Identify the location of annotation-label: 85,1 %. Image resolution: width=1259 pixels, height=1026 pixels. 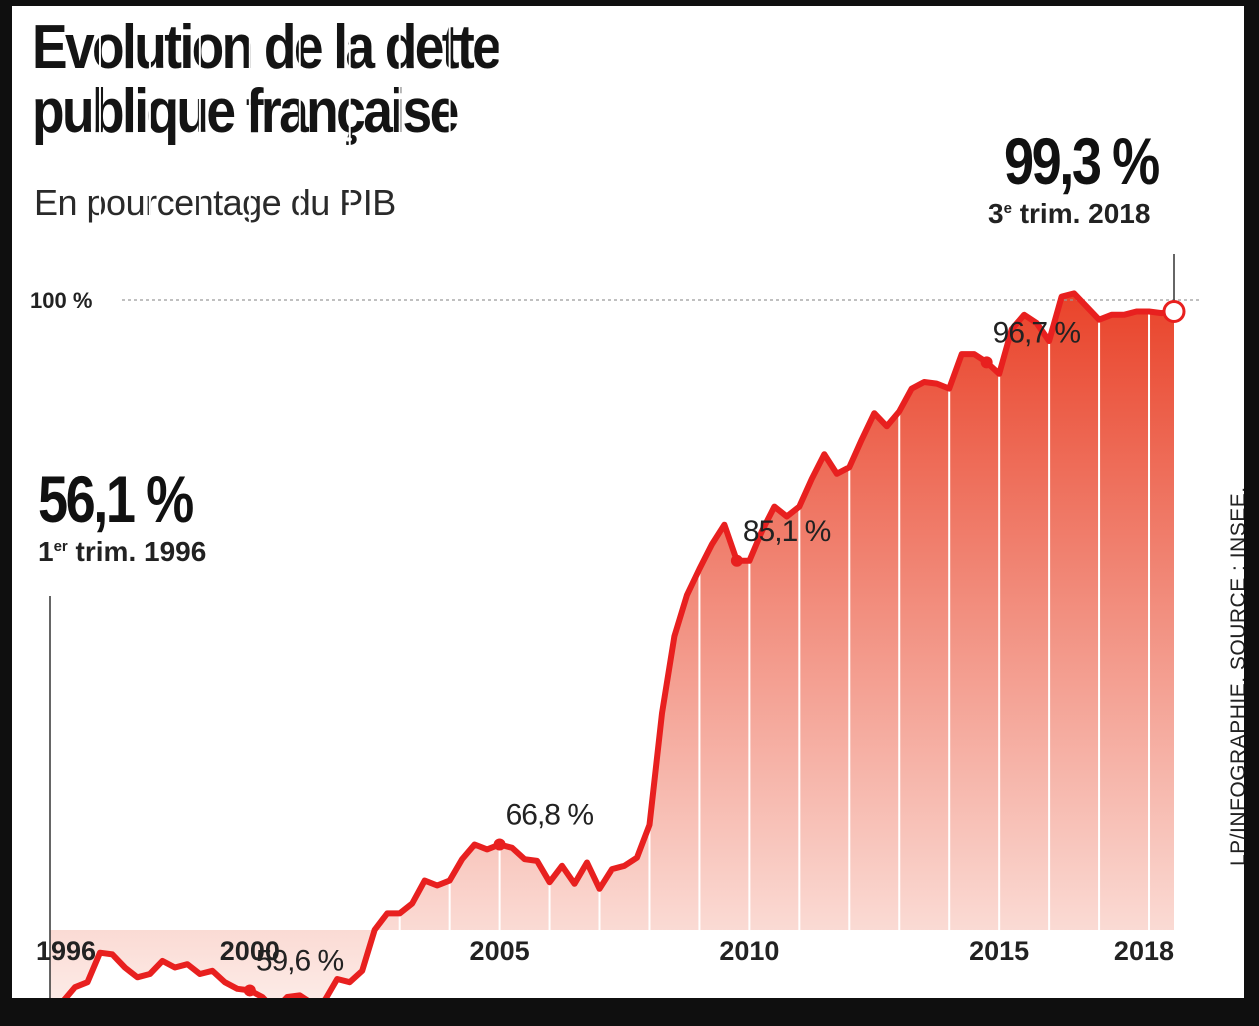
(787, 531).